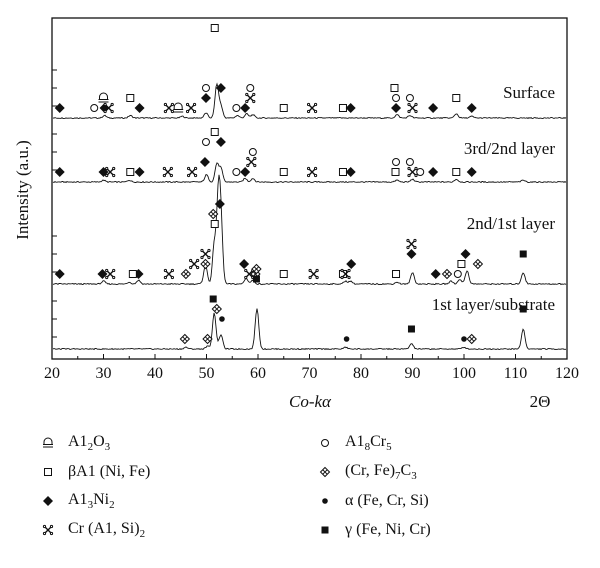  Describe the element at coordinates (207, 373) in the screenshot. I see `x-tick-label: 50` at that location.